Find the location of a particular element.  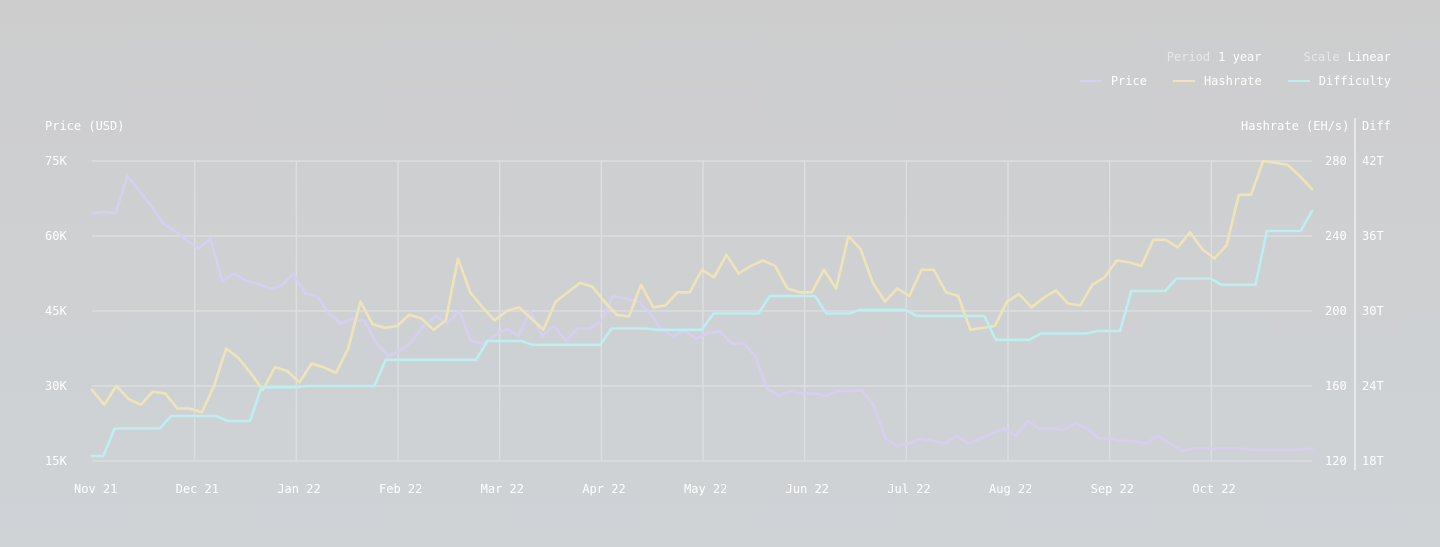

scale-value: Linear is located at coordinates (1369, 57).